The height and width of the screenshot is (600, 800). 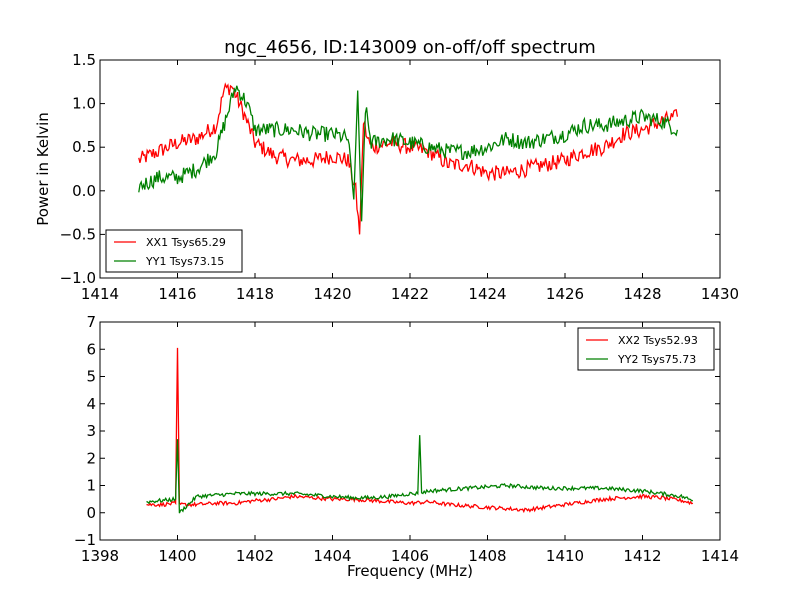 What do you see at coordinates (487, 294) in the screenshot?
I see `top-x-tick-label: 1424` at bounding box center [487, 294].